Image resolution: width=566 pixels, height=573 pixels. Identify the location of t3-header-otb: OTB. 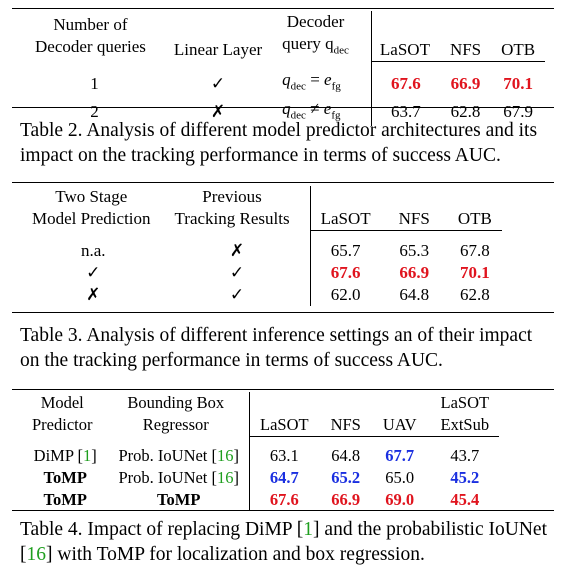
(474, 218).